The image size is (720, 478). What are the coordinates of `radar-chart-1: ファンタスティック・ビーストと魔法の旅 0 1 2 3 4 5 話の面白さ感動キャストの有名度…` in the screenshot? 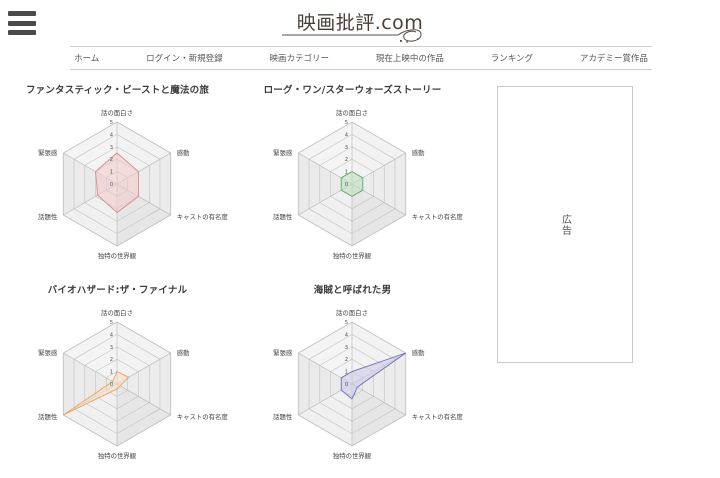 It's located at (117, 178).